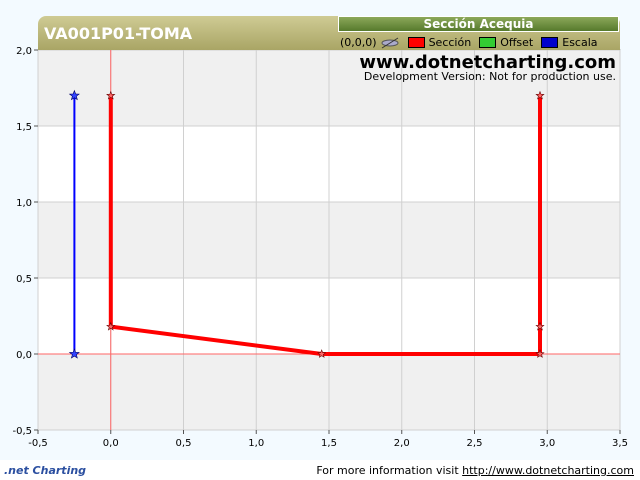 This screenshot has width=640, height=480. I want to click on legend: (0,0,0) Sección Offset Escala, so click(469, 42).